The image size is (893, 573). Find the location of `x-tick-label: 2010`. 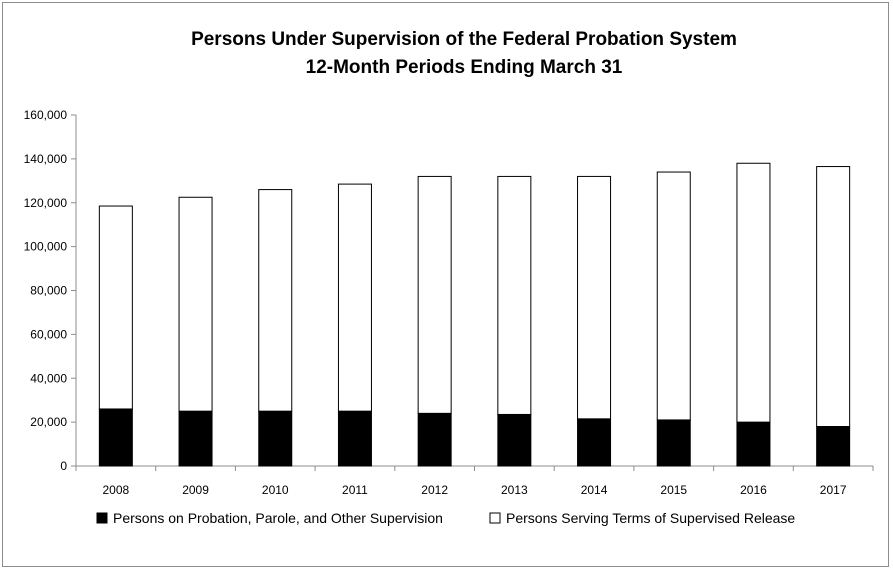

x-tick-label: 2010 is located at coordinates (275, 490).